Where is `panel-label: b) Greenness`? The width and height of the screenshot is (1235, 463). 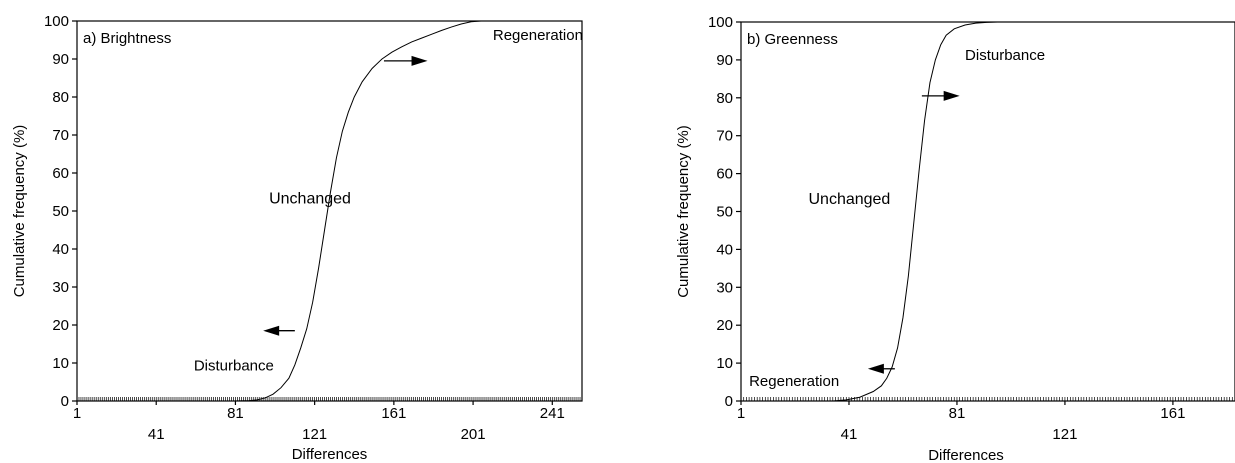 panel-label: b) Greenness is located at coordinates (792, 39).